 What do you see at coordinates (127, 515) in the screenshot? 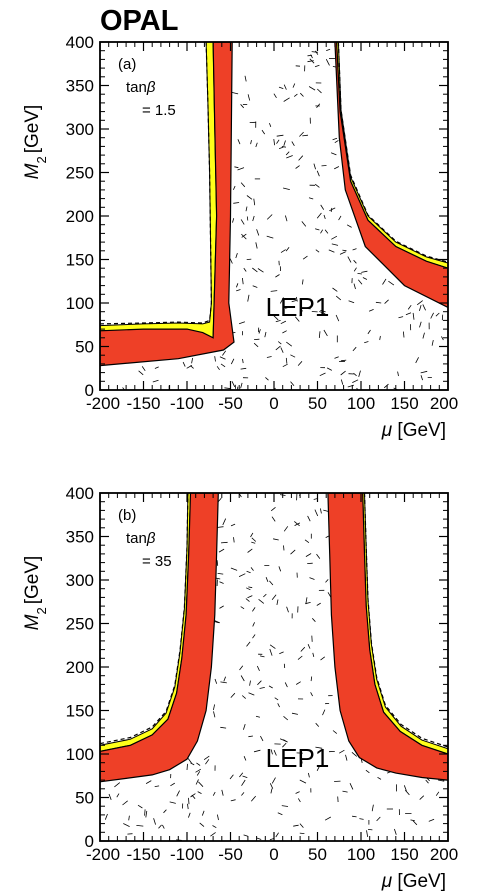
I see `panel-label: (b)` at bounding box center [127, 515].